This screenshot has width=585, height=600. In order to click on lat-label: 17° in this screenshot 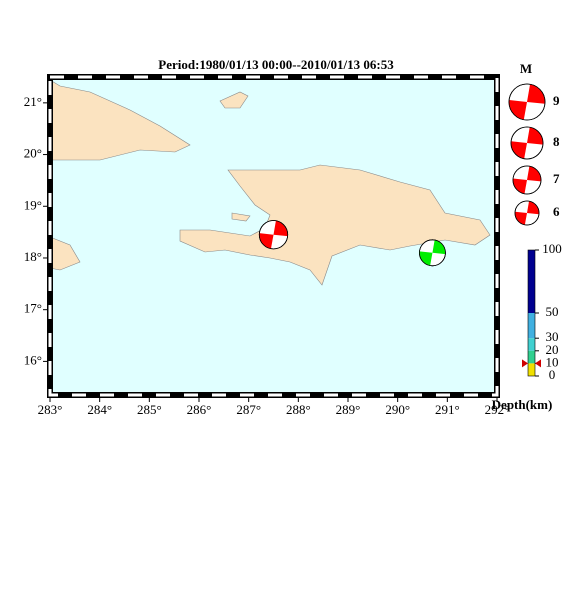, I will do `click(33, 308)`.